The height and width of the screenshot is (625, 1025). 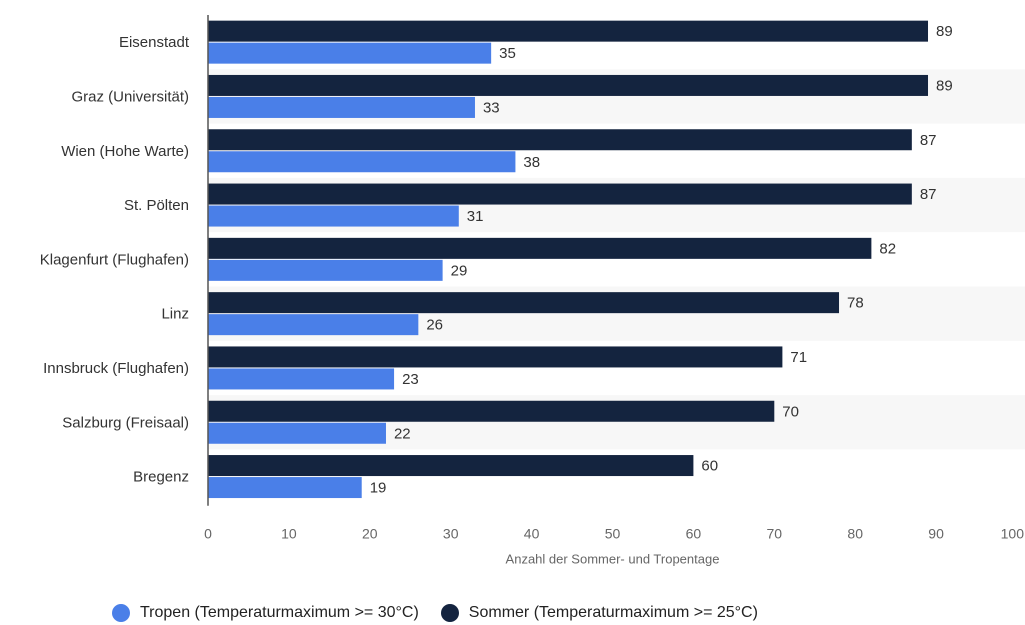 I want to click on x-tick-100: 100, so click(x=1013, y=534).